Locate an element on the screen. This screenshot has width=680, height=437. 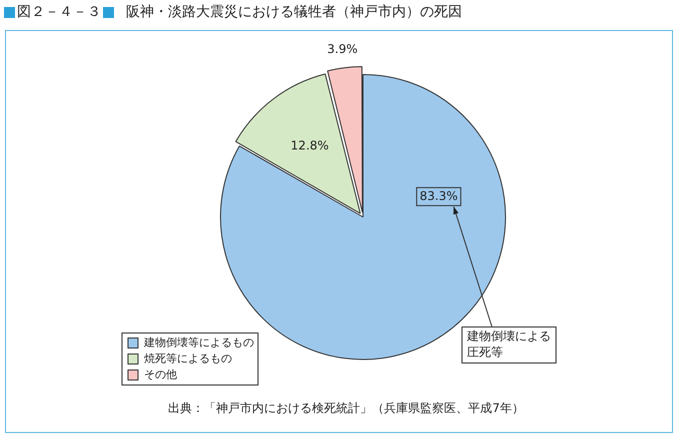
chart-title: 図２－４－３ is located at coordinates (59, 12).